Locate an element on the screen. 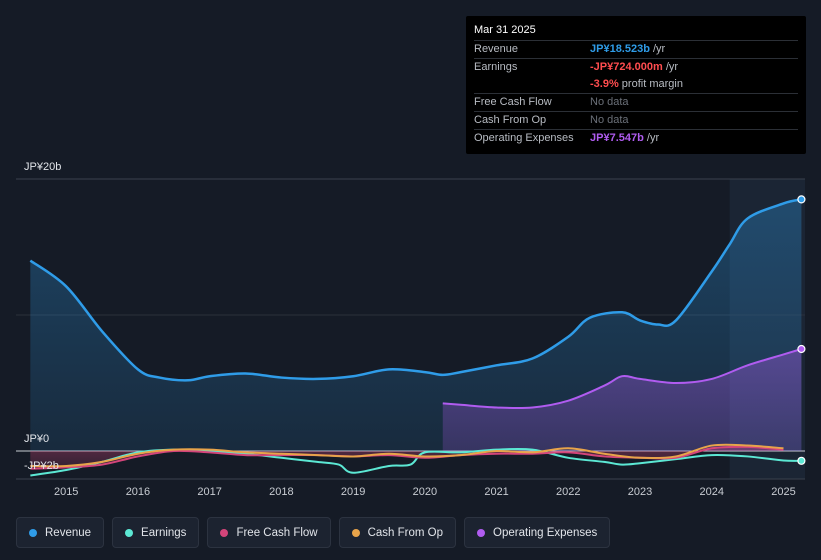 Image resolution: width=821 pixels, height=560 pixels. cash-from-op-line is located at coordinates (407, 455).